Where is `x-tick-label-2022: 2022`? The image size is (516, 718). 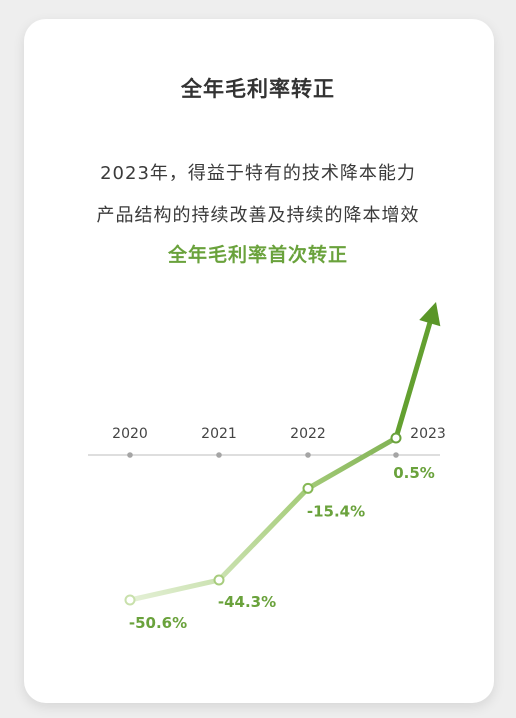
x-tick-label-2022: 2022 is located at coordinates (308, 434).